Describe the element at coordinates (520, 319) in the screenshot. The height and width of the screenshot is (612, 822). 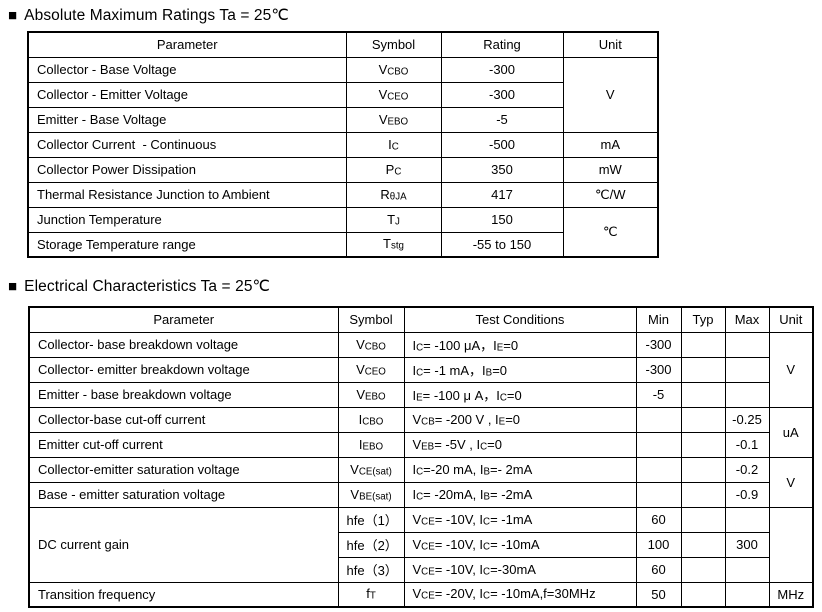
I see `column-header-test-conditions: Test Conditions` at that location.